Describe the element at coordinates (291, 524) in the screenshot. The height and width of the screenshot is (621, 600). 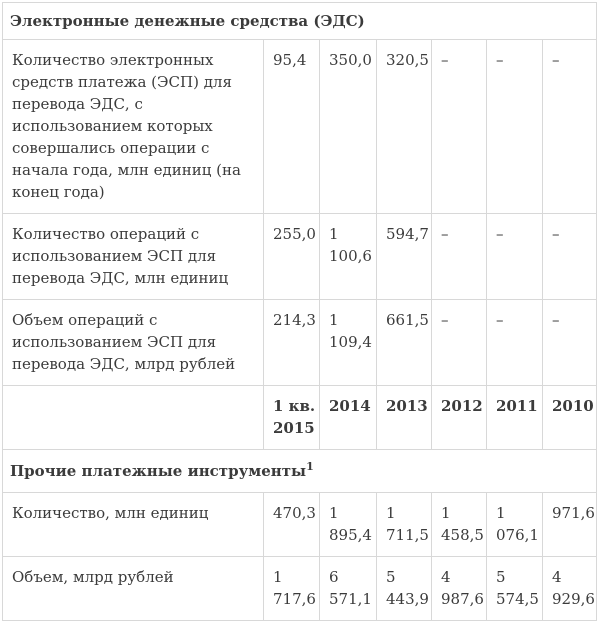
I see `value-cell: 470,3` at that location.